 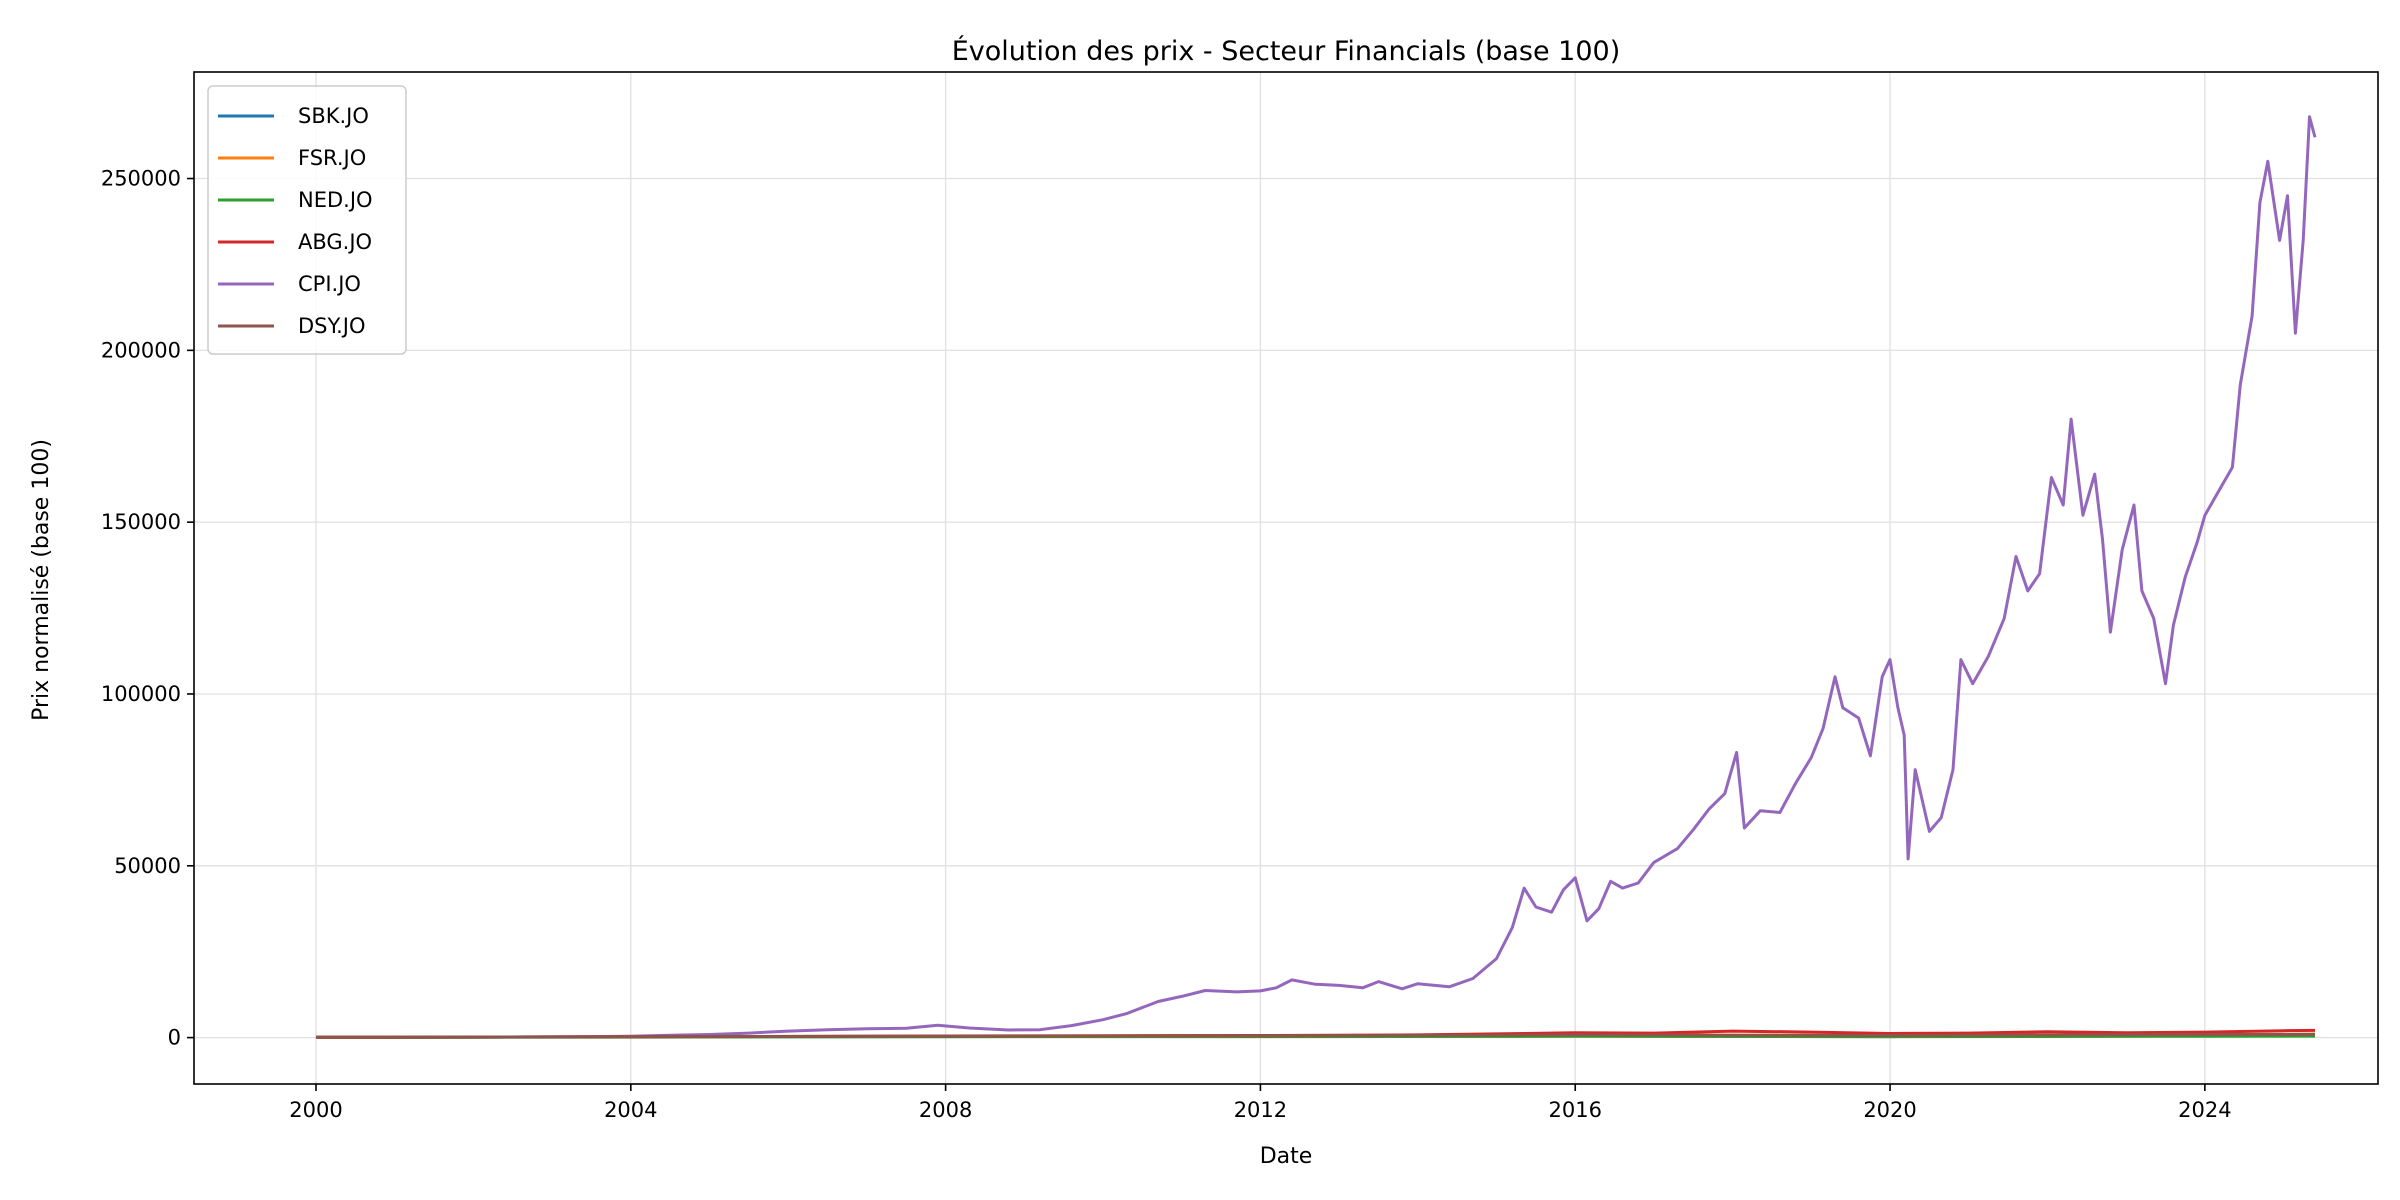 I want to click on legend: SBK.JO FSR.JO NED.JO ABG.JO CPI.JO DSY.JO, so click(x=307, y=220).